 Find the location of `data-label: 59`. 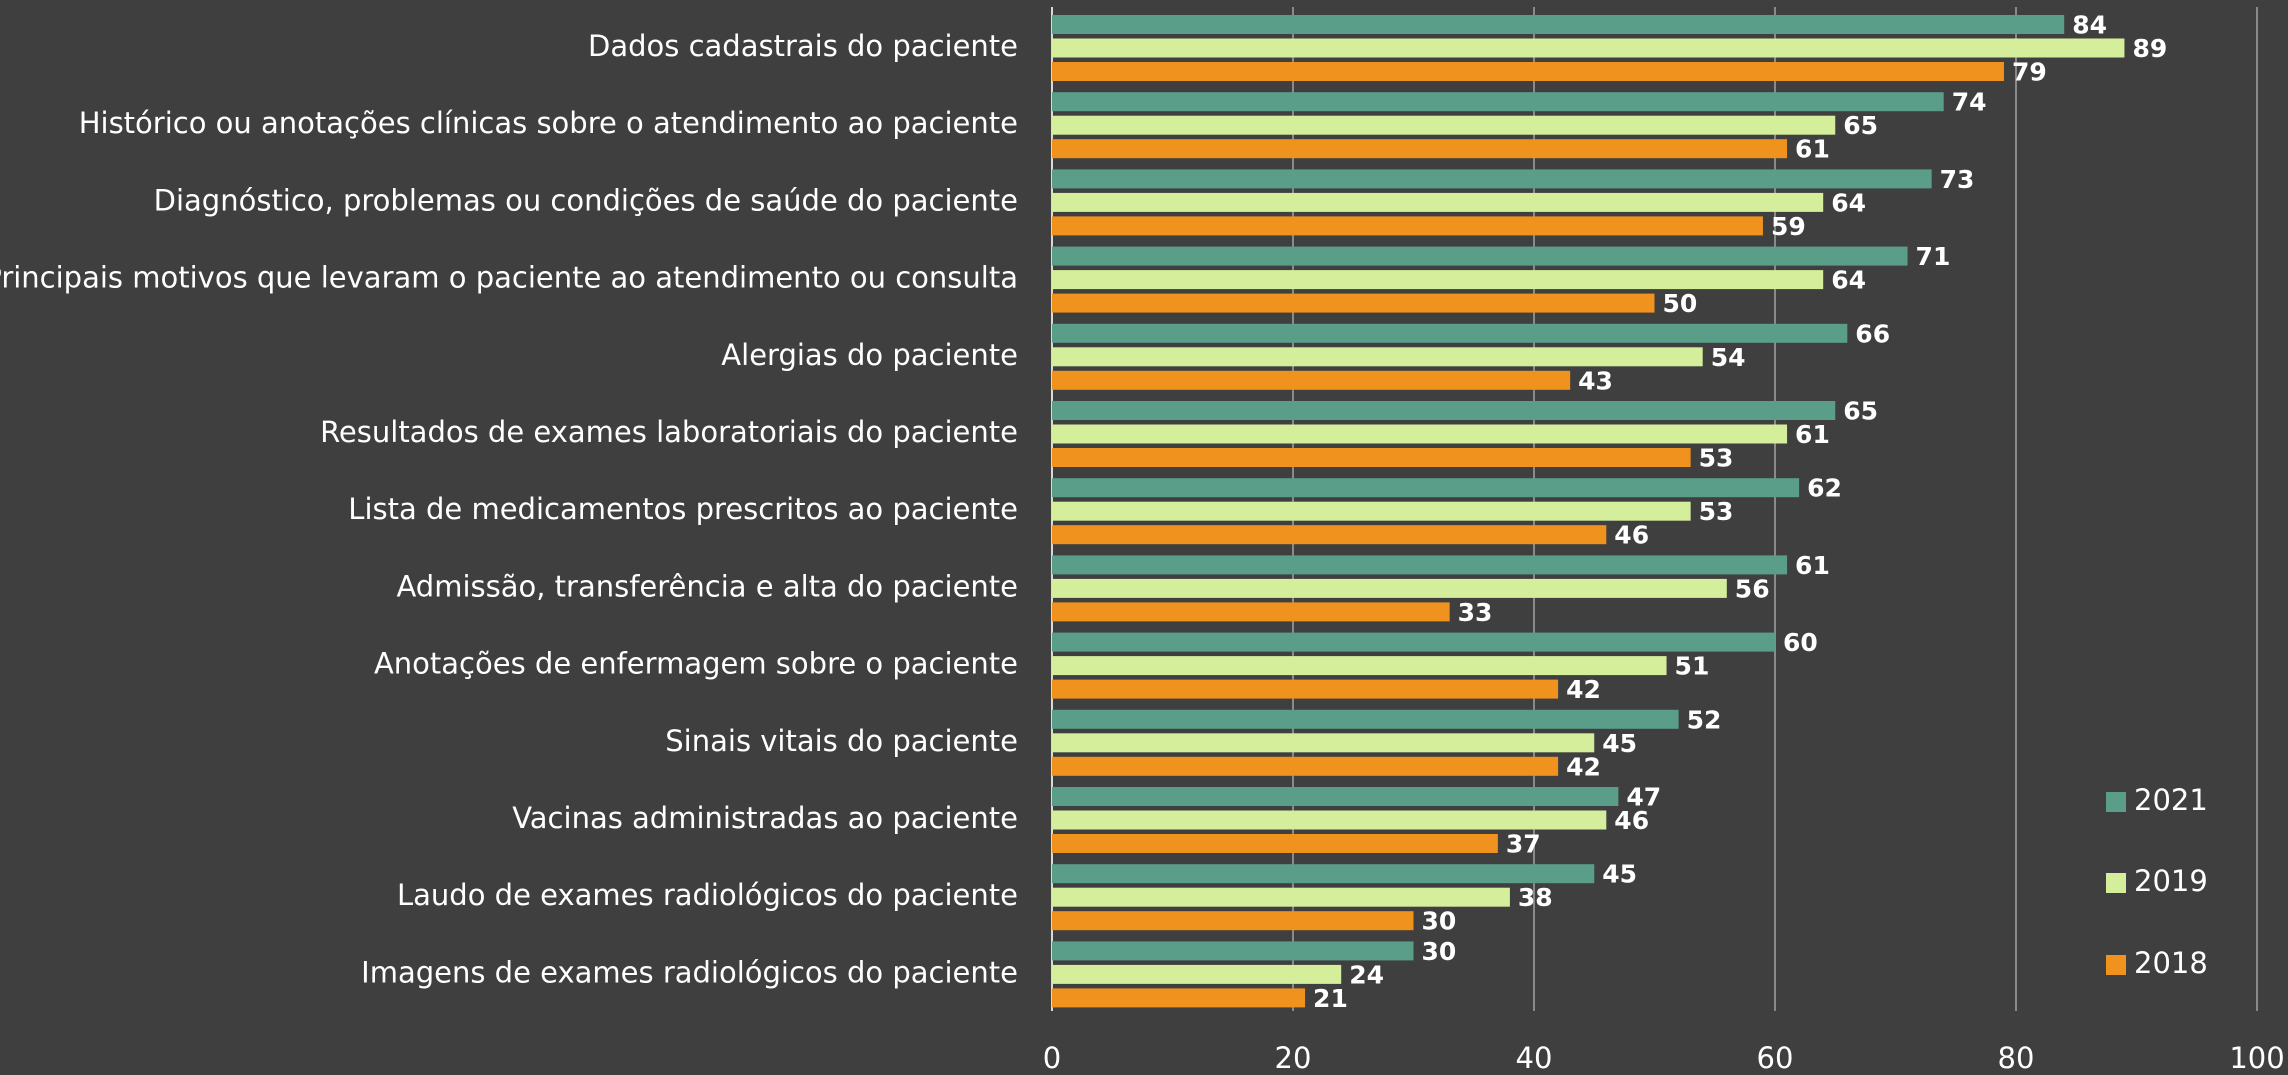

data-label: 59 is located at coordinates (1788, 226).